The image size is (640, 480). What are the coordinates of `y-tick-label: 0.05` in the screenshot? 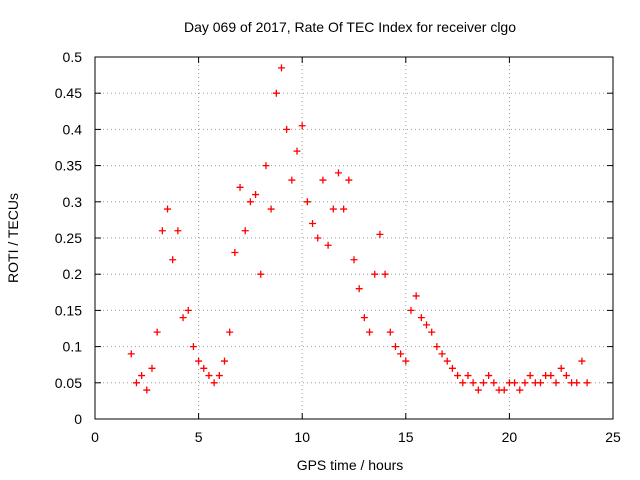 It's located at (68, 383).